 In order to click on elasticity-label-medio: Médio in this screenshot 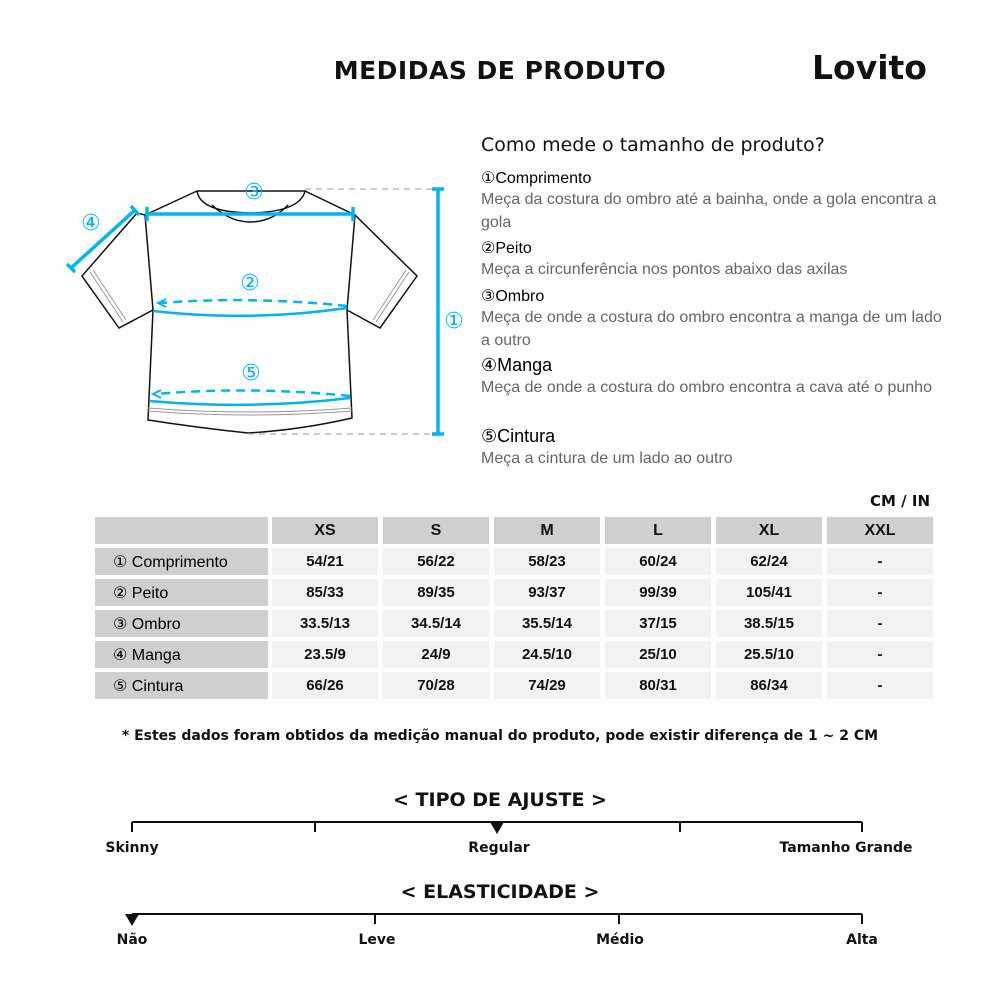, I will do `click(620, 940)`.